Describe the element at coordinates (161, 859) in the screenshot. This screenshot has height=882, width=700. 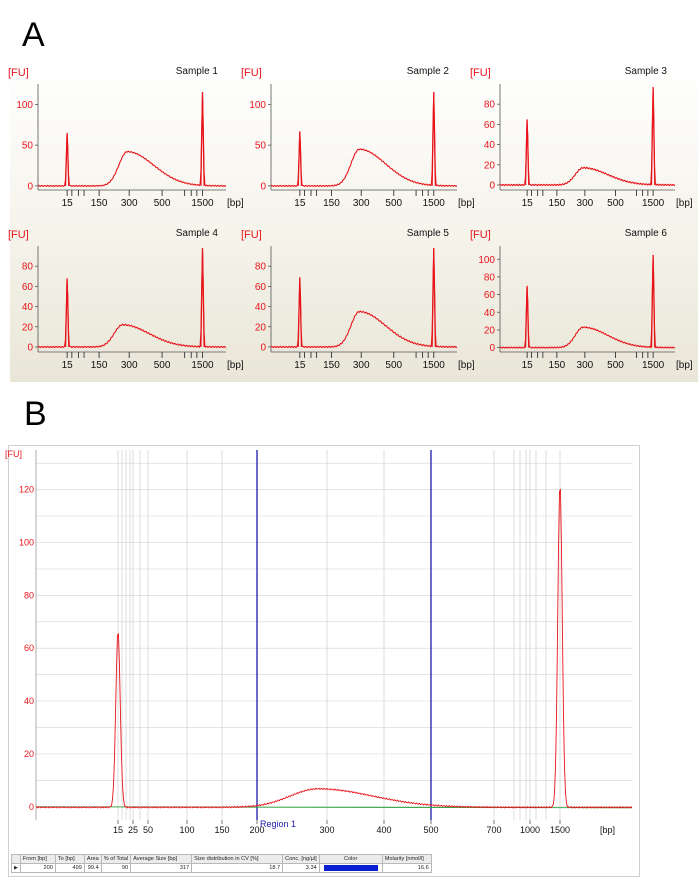
I see `table-header-avg: Average Size [bp]` at that location.